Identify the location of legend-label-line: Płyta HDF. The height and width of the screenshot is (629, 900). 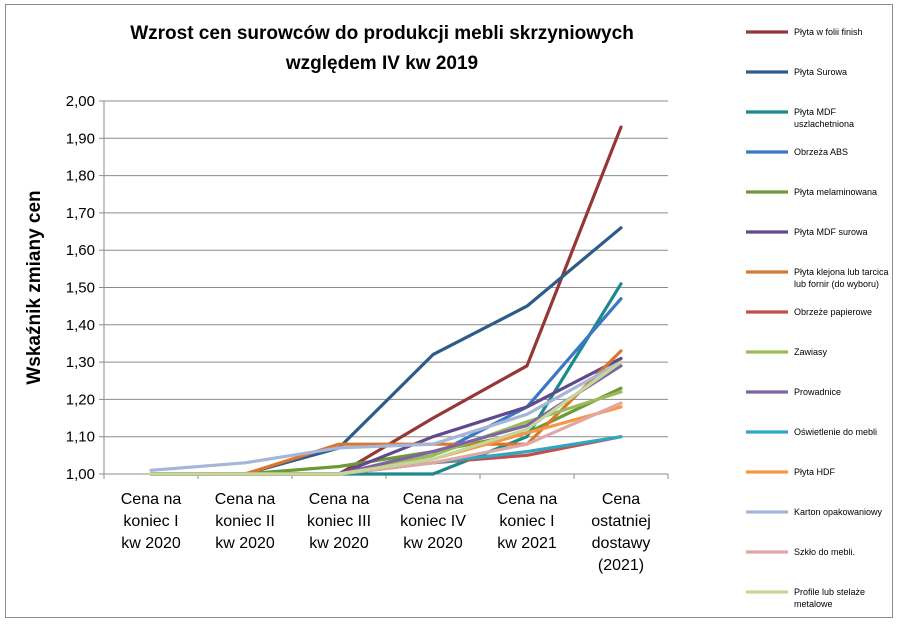
(815, 472).